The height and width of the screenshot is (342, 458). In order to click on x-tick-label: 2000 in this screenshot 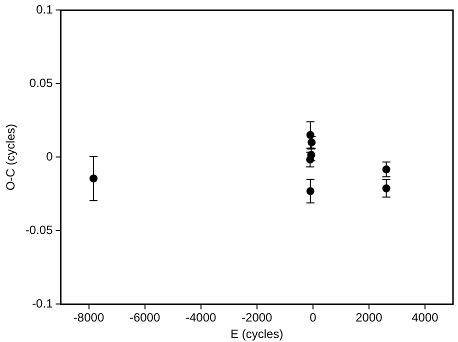, I will do `click(369, 317)`.